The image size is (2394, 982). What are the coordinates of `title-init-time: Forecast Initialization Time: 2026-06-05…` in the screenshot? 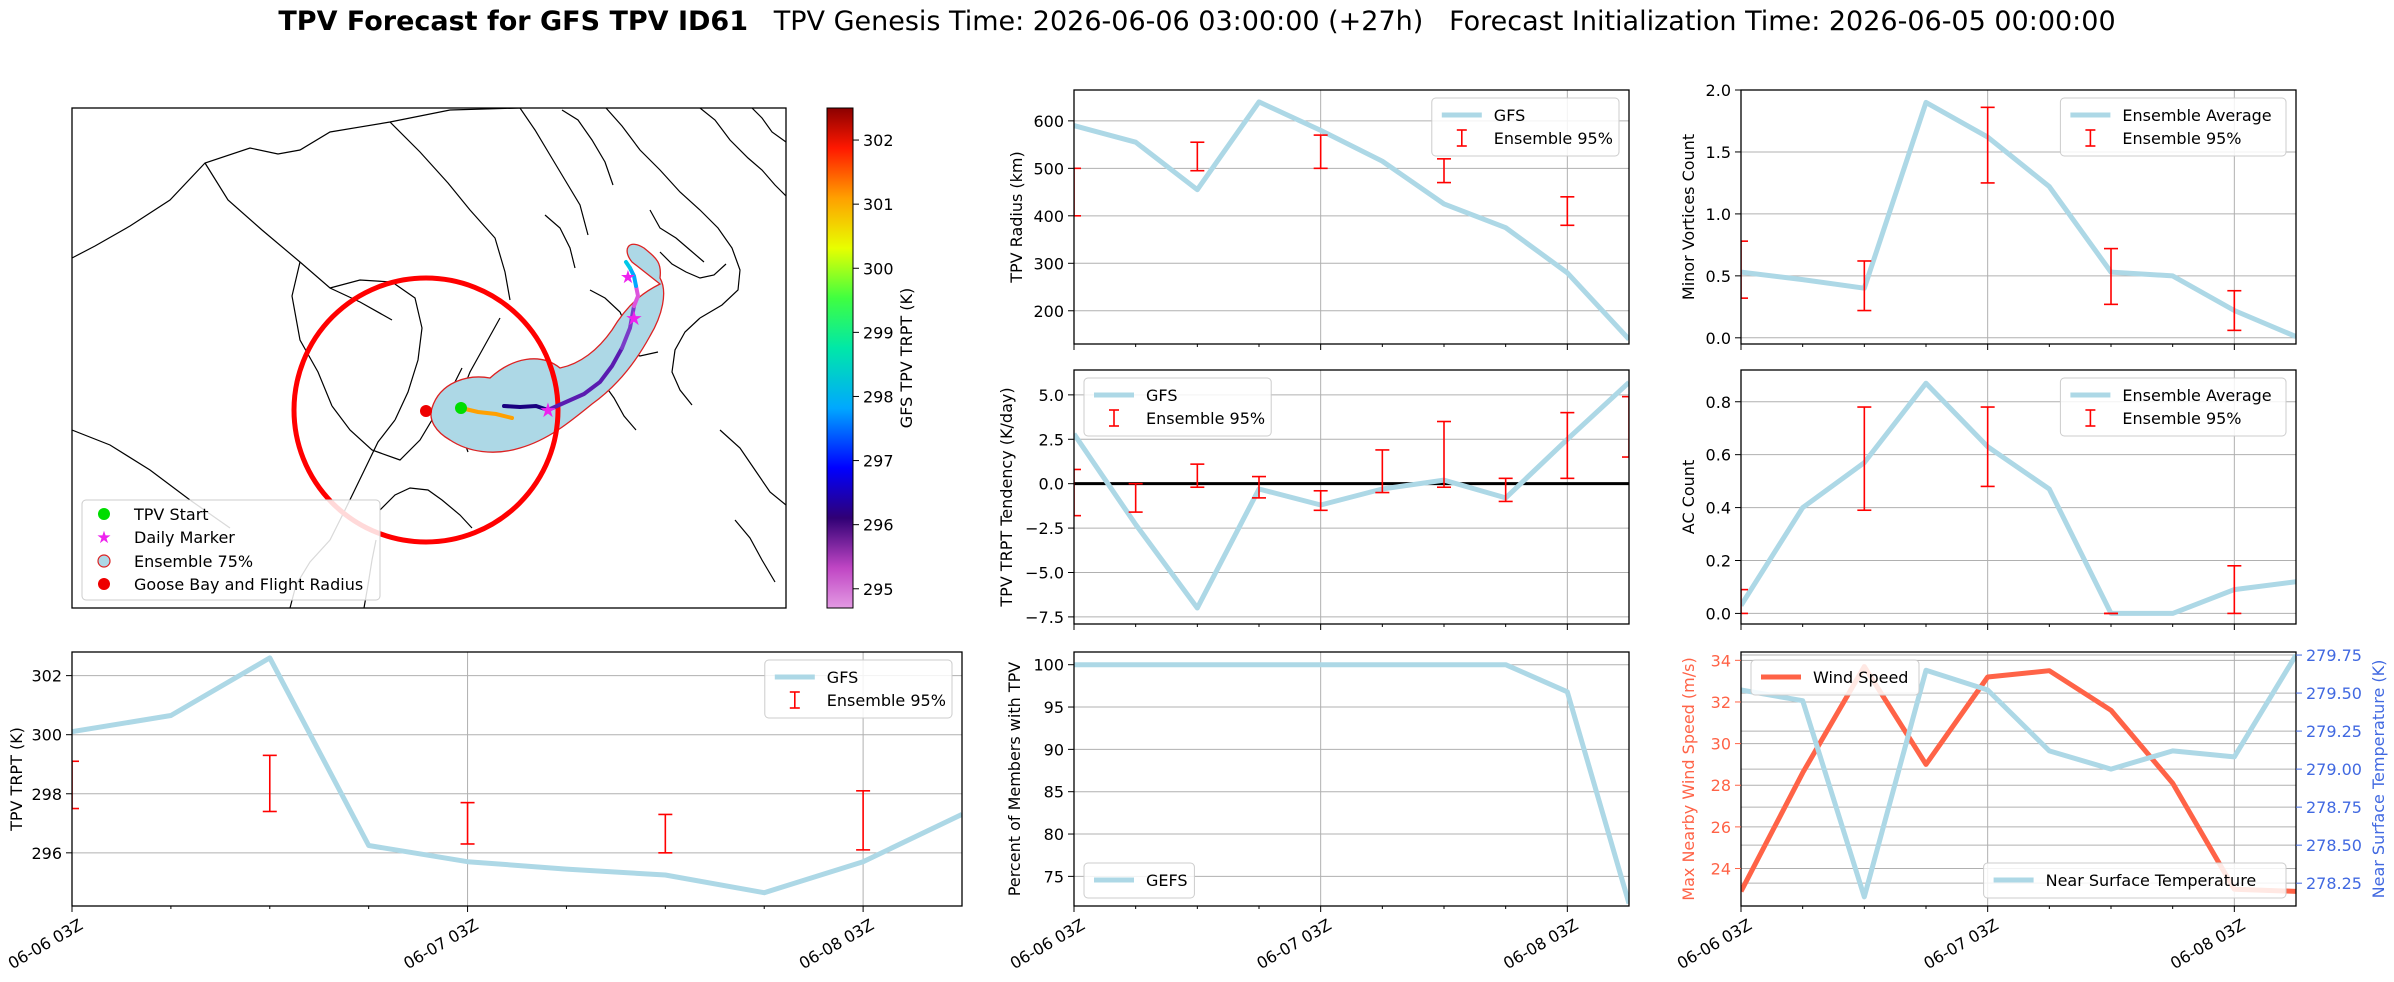 It's located at (1782, 21).